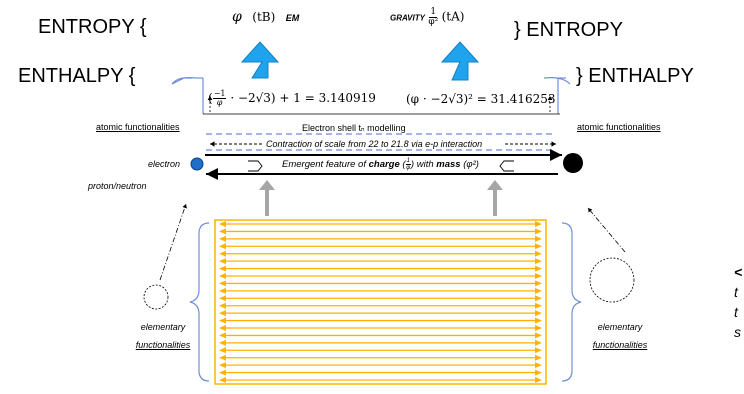  I want to click on emergent-with: with, so click(425, 164).